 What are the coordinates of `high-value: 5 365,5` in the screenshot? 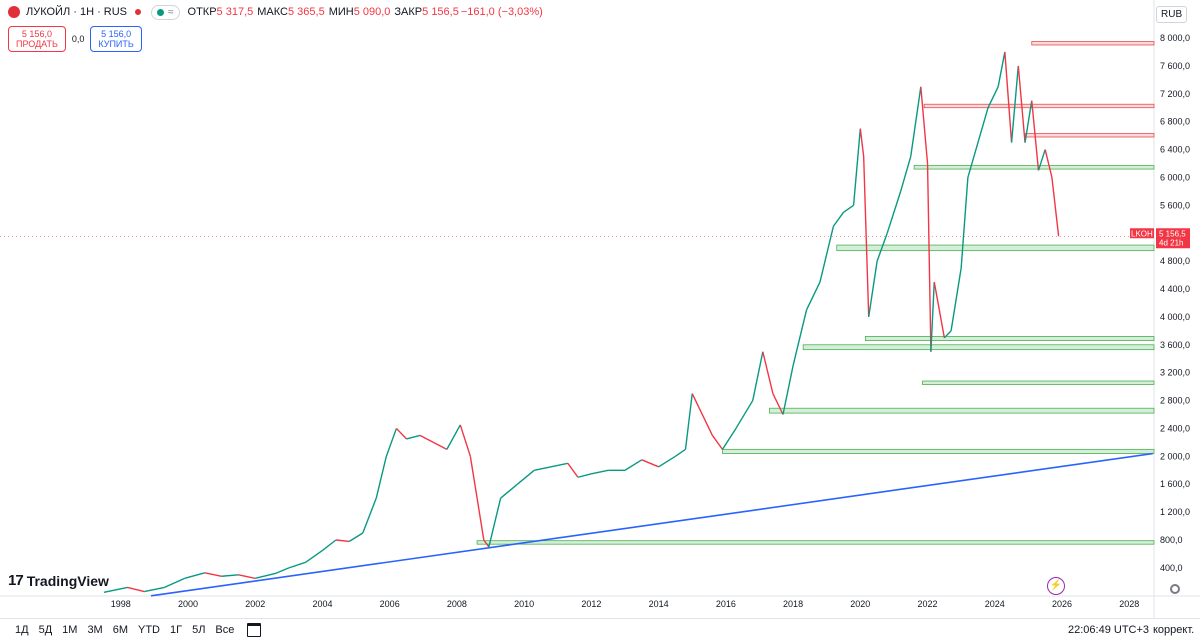 It's located at (306, 12).